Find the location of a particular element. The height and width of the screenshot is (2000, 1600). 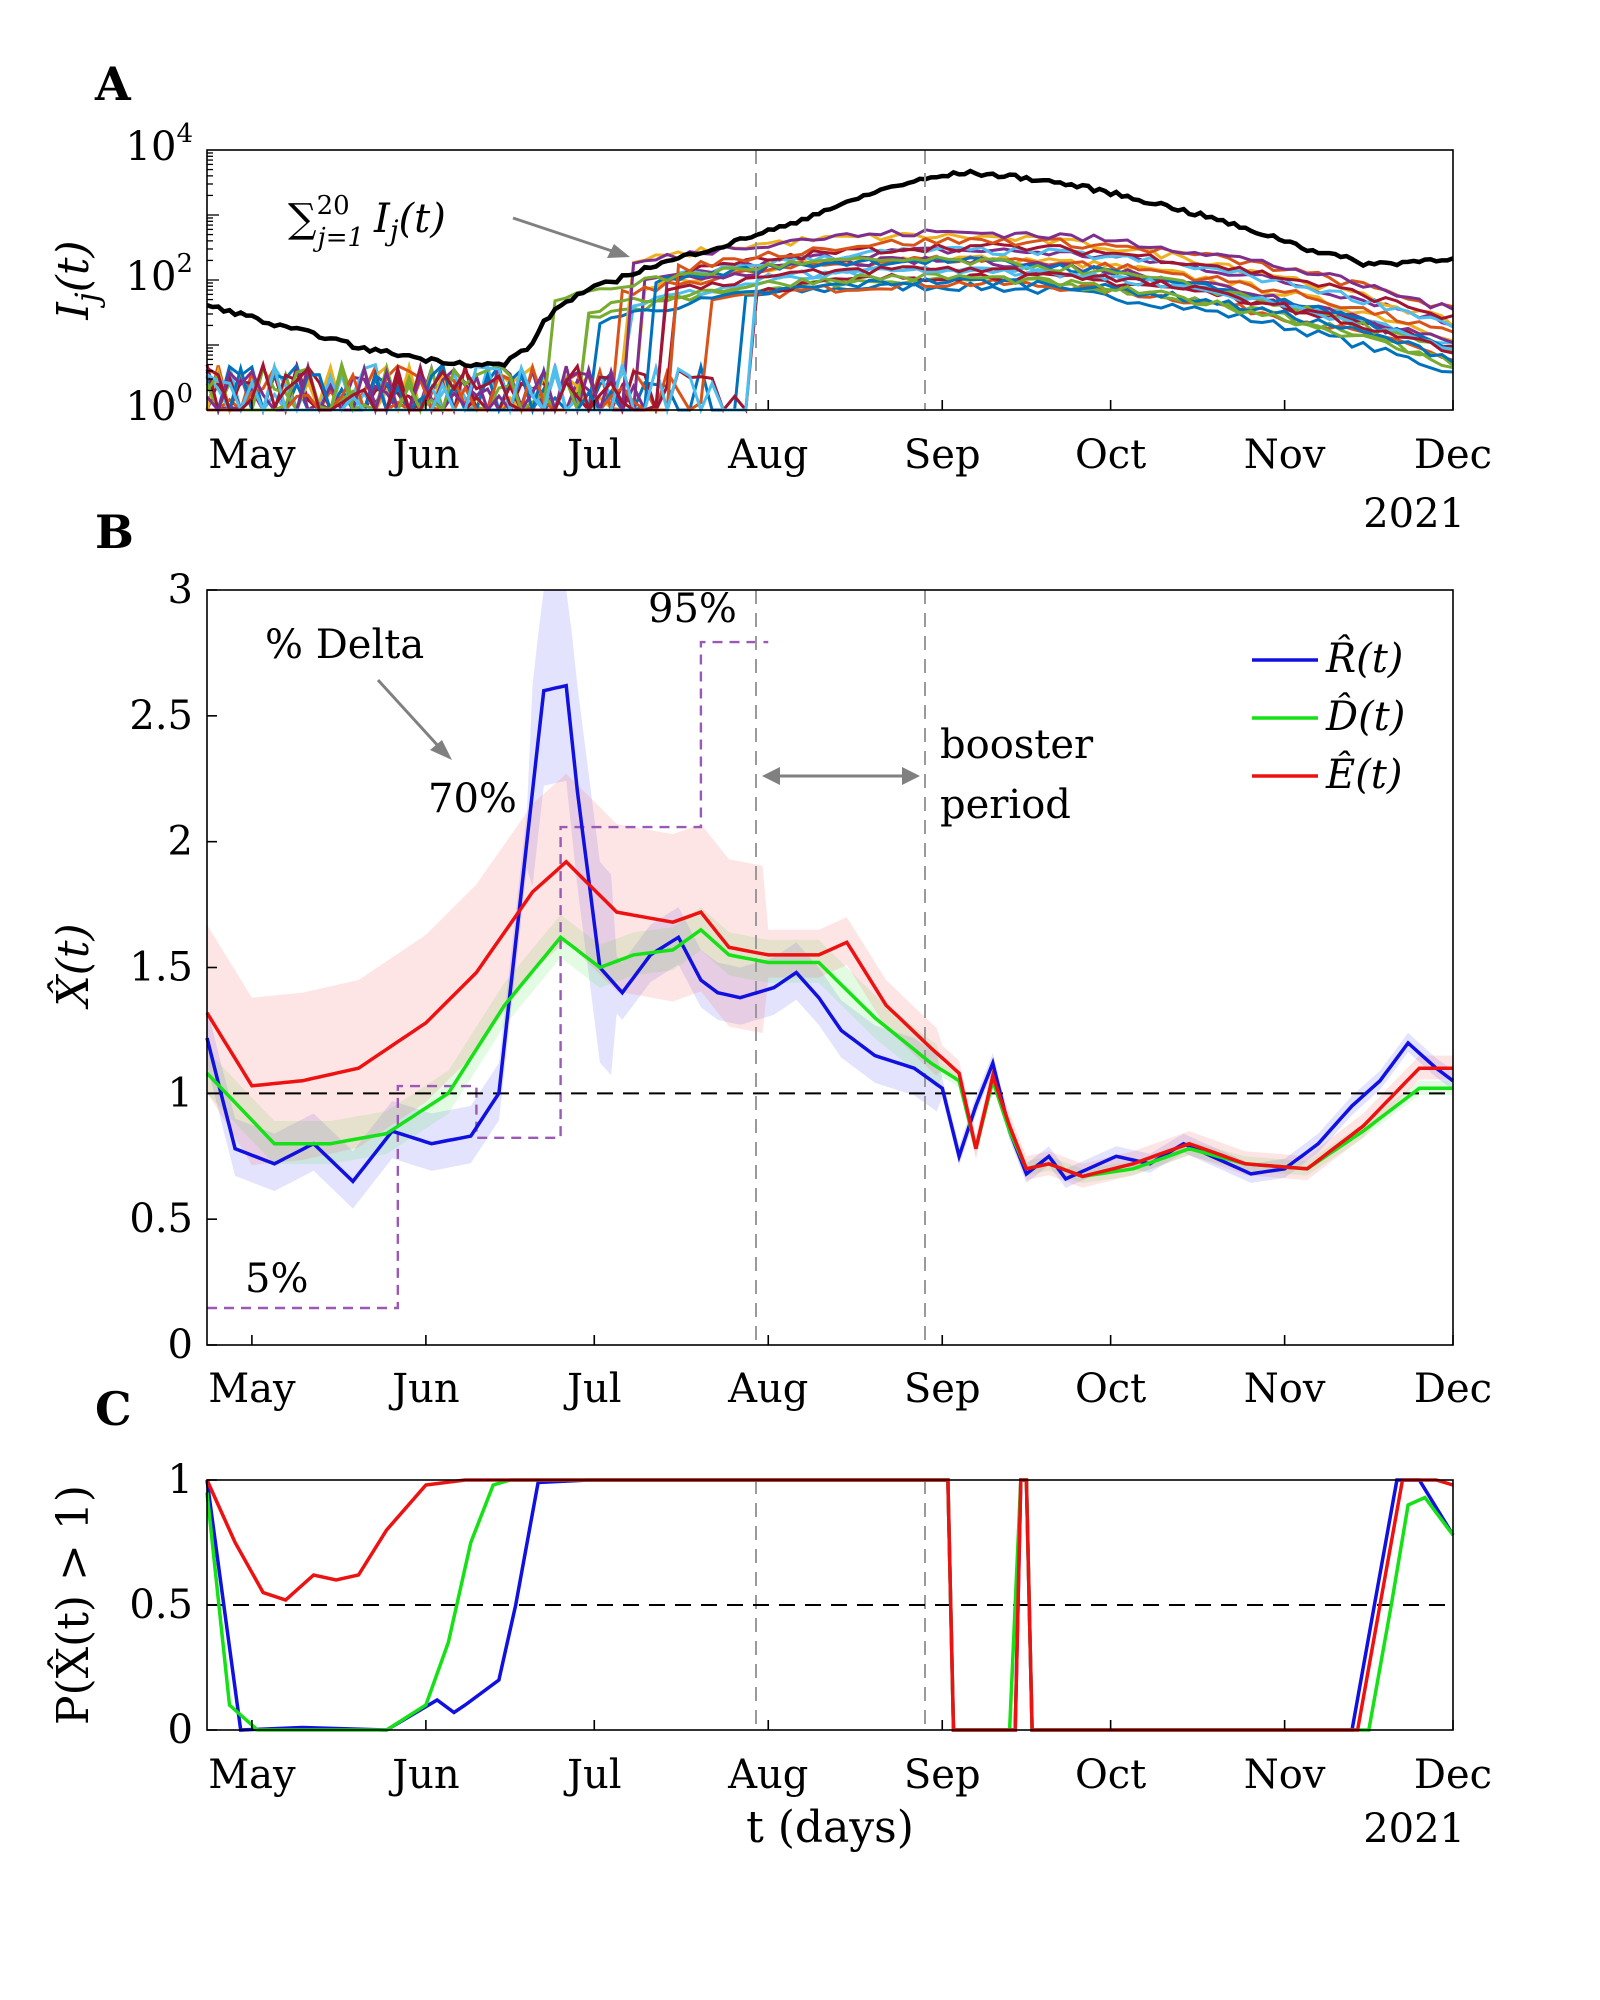

series-line-e is located at coordinates (829, 1019).